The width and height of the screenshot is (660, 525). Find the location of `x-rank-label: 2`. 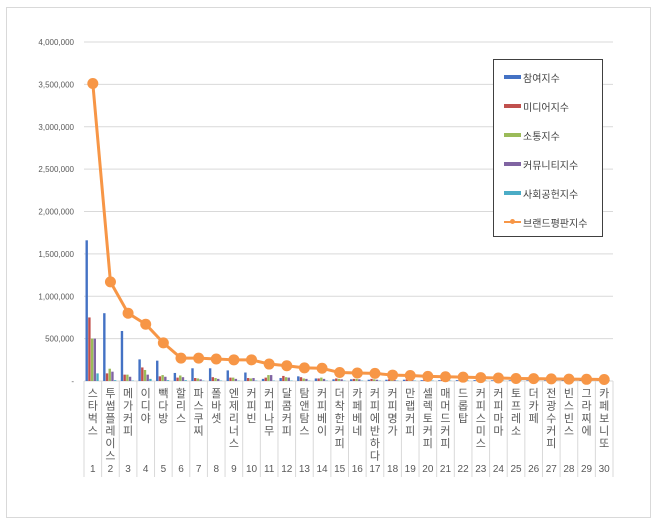

x-rank-label: 2 is located at coordinates (111, 469).